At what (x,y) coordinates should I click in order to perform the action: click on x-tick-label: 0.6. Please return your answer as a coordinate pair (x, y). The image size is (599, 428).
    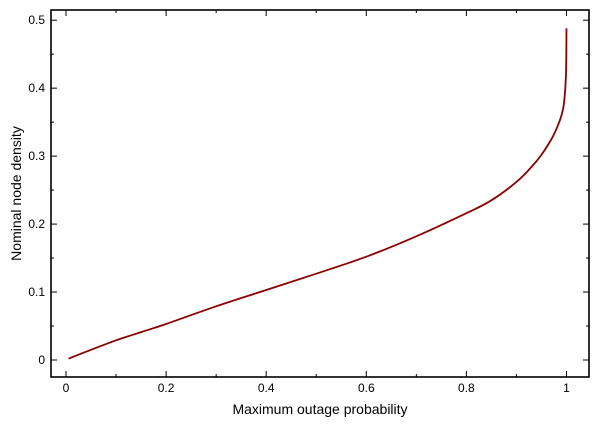
    Looking at the image, I should click on (366, 388).